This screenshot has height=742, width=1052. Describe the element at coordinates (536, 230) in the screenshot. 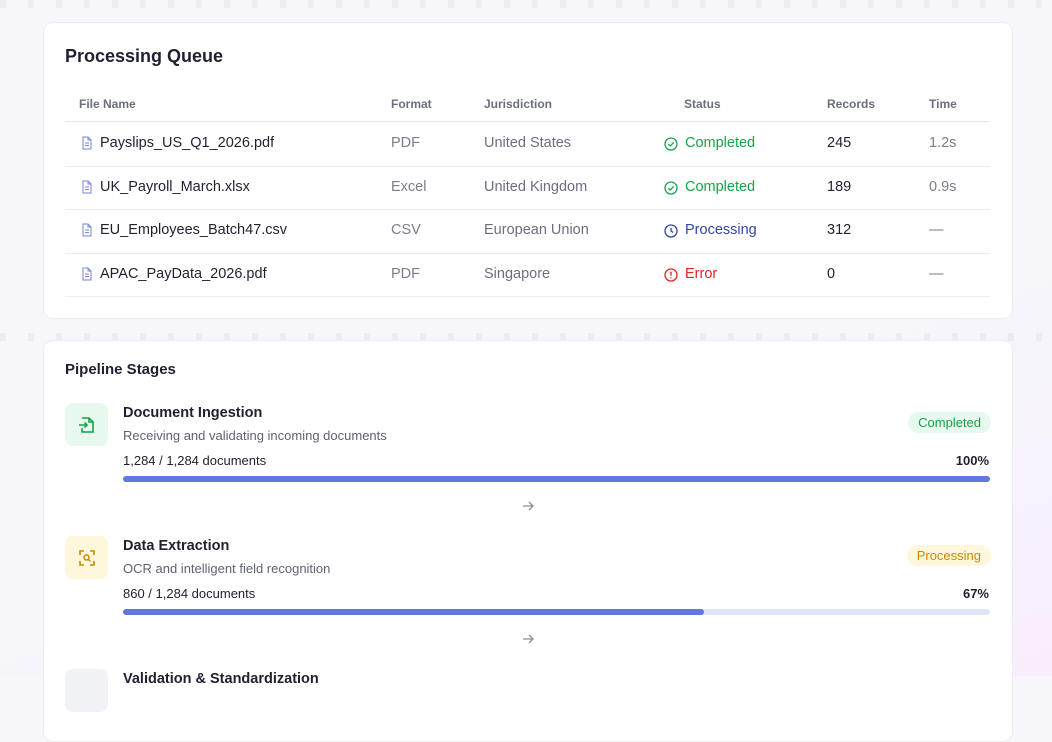

I see `jurisdiction: European Union` at that location.